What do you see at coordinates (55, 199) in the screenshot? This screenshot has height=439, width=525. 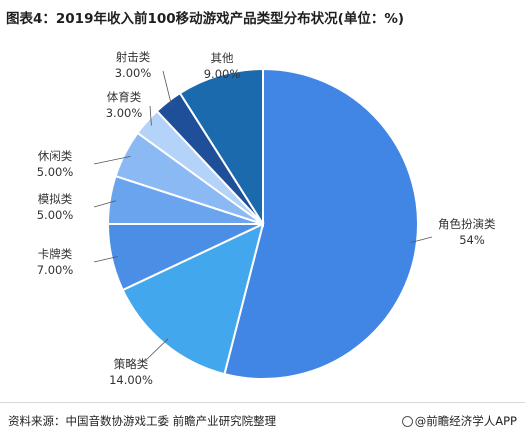 I see `slice-category-label: 模拟类` at bounding box center [55, 199].